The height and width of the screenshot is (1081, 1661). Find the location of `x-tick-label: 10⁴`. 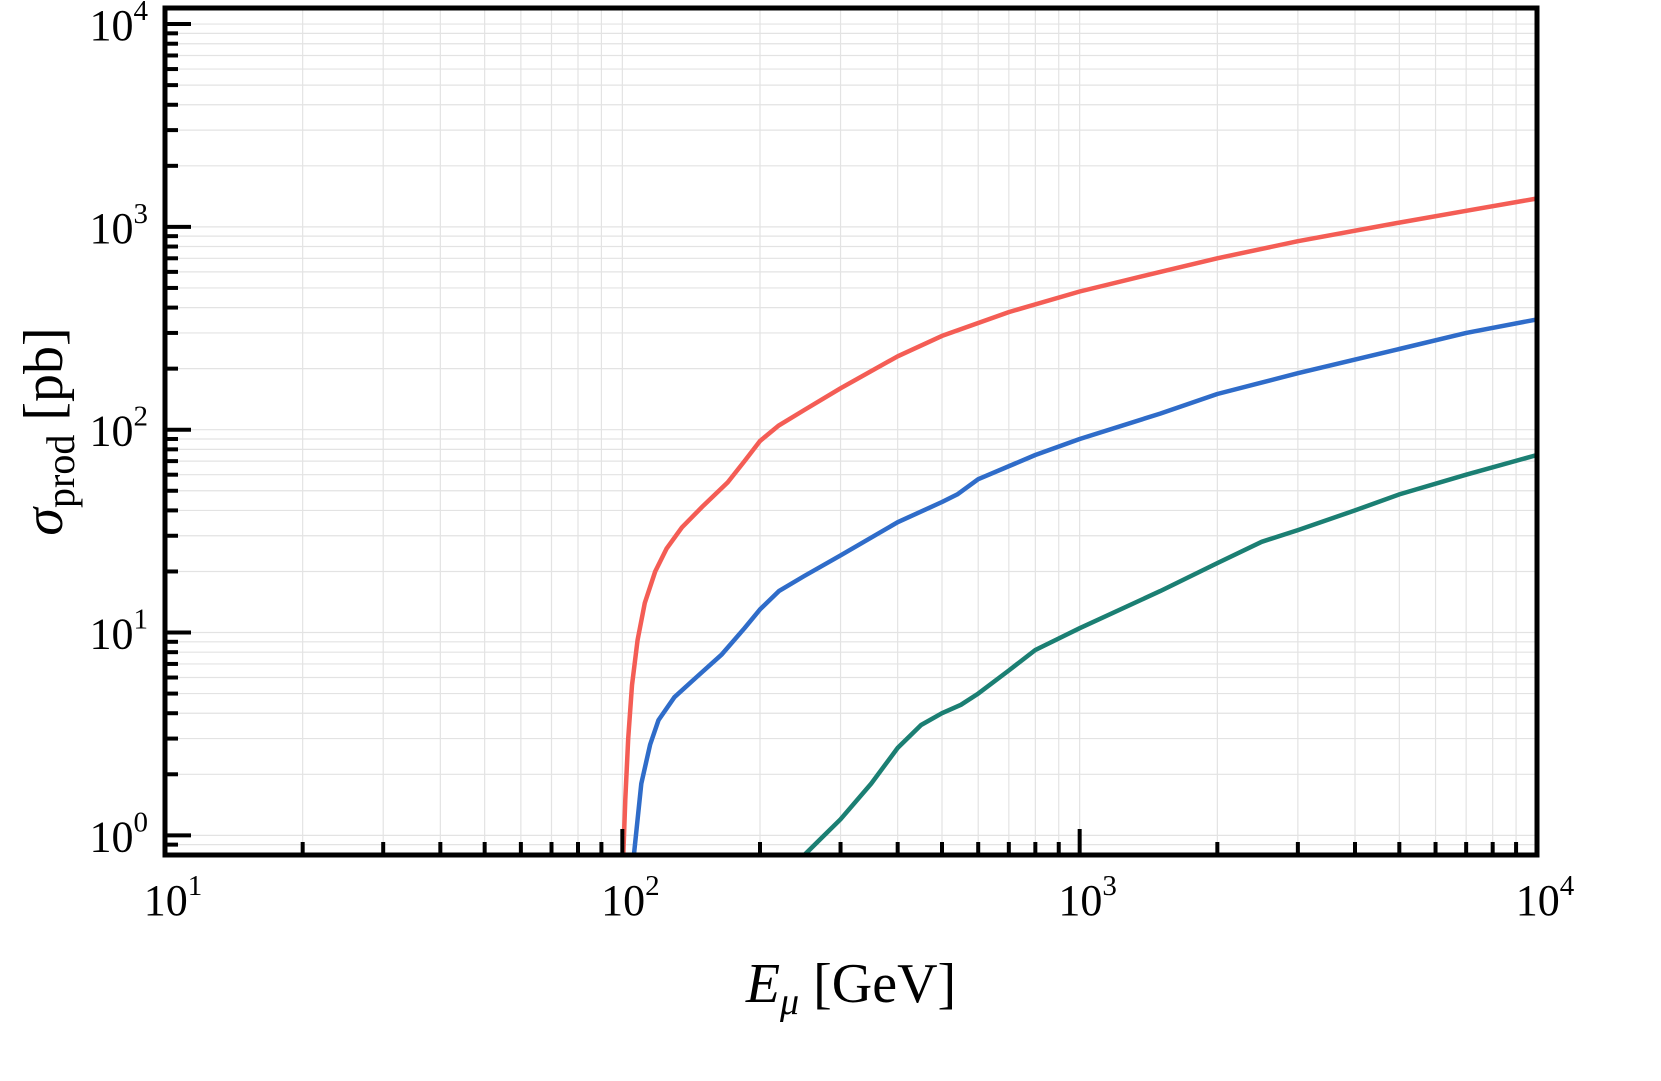

x-tick-label: 10⁴ is located at coordinates (1545, 897).